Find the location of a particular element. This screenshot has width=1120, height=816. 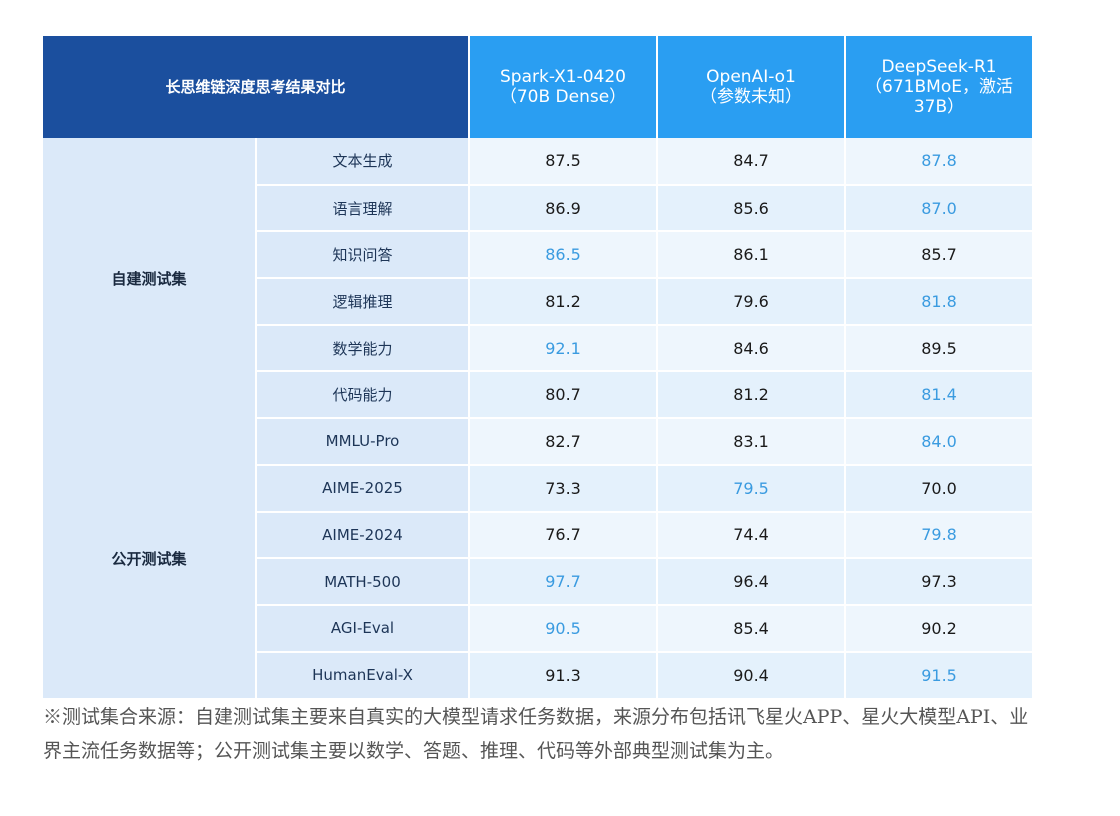

column-header-deepseek: DeepSeek-R1 （671BMoE，激活37B） is located at coordinates (939, 87).